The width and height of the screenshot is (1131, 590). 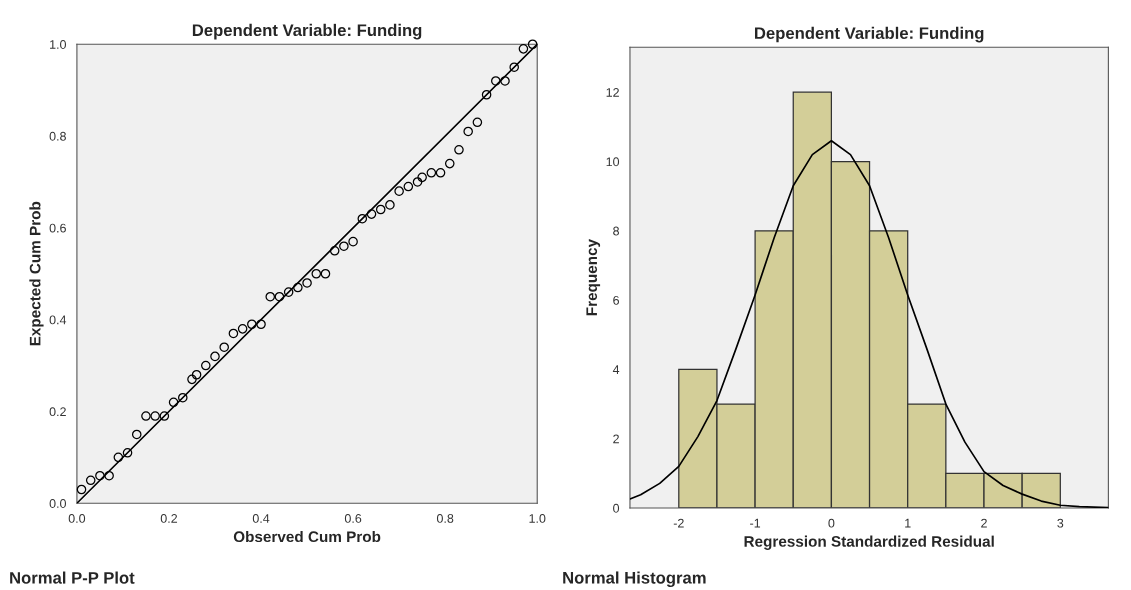 I want to click on y-tick-label: 0.0, so click(x=57, y=503).